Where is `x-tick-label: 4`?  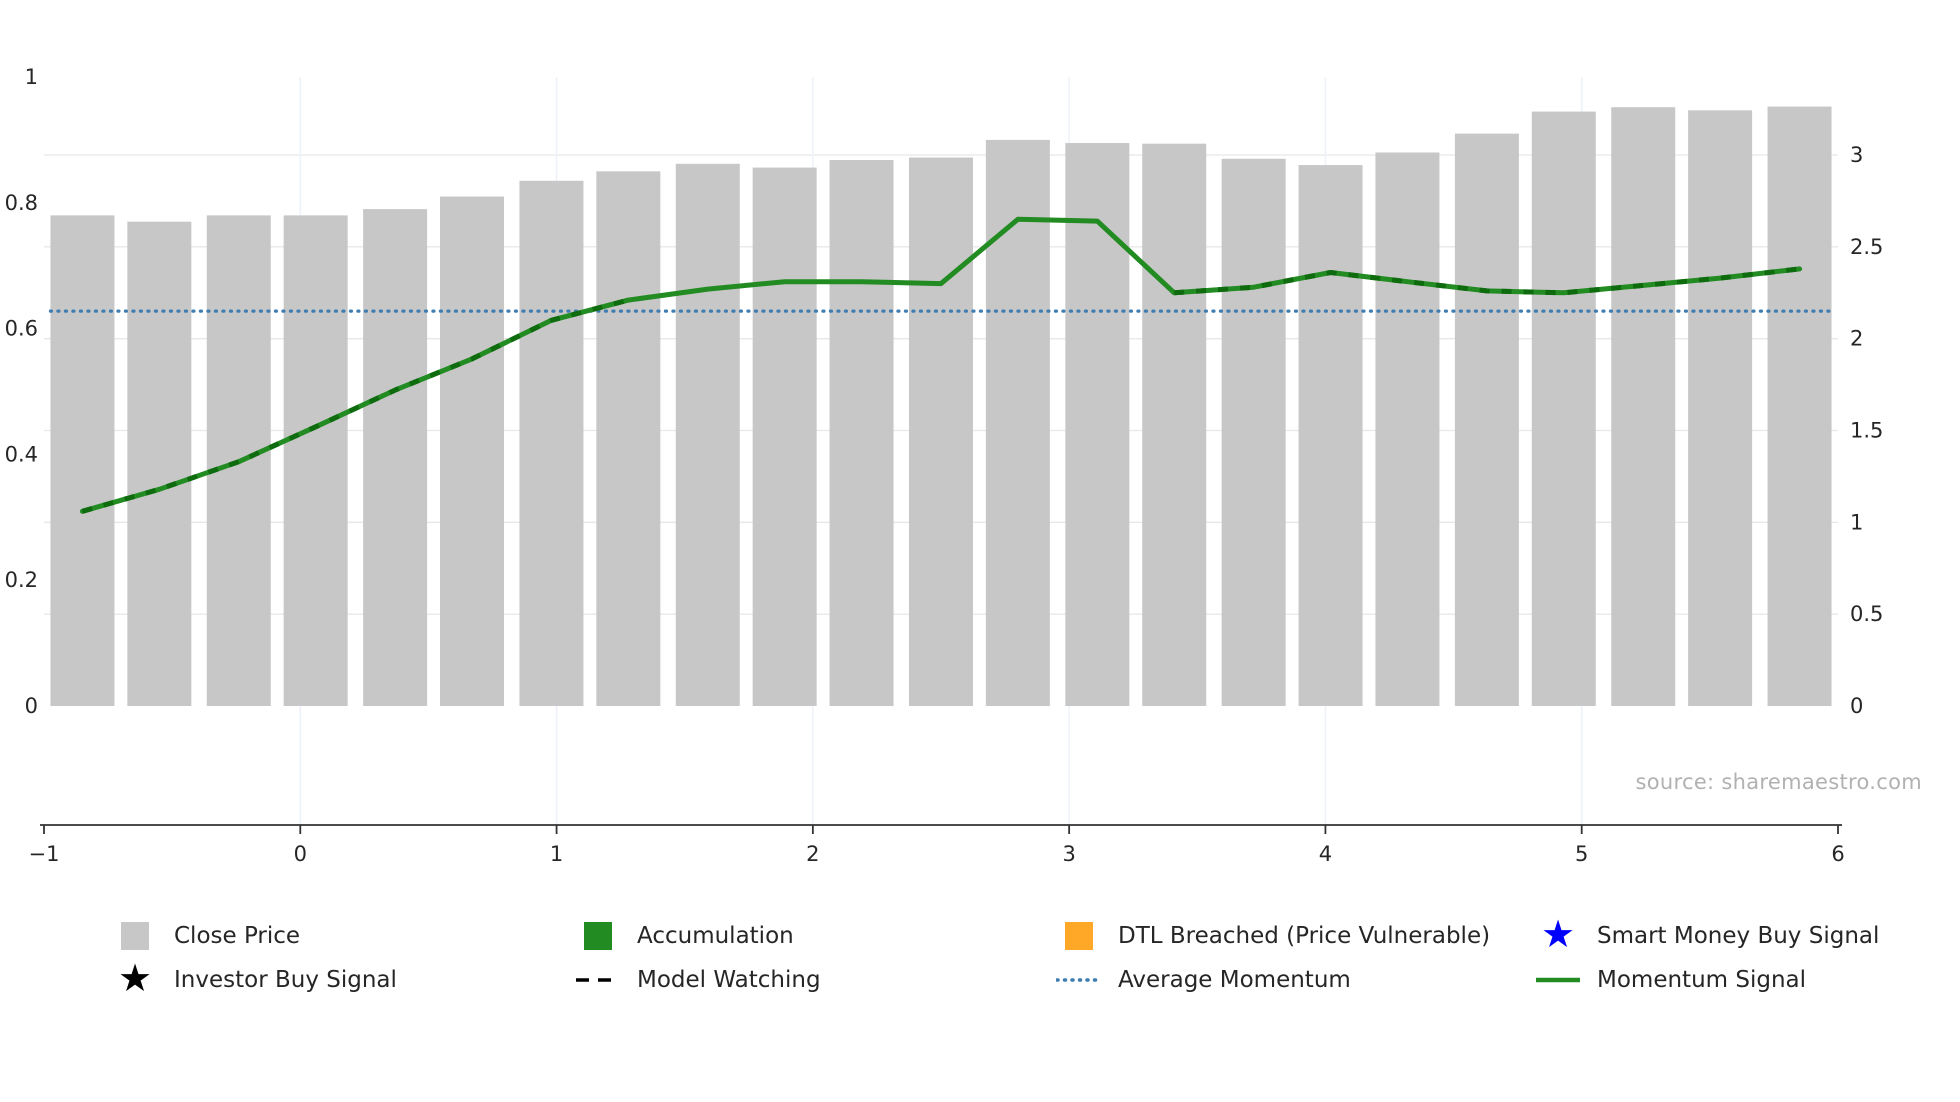
x-tick-label: 4 is located at coordinates (1325, 854).